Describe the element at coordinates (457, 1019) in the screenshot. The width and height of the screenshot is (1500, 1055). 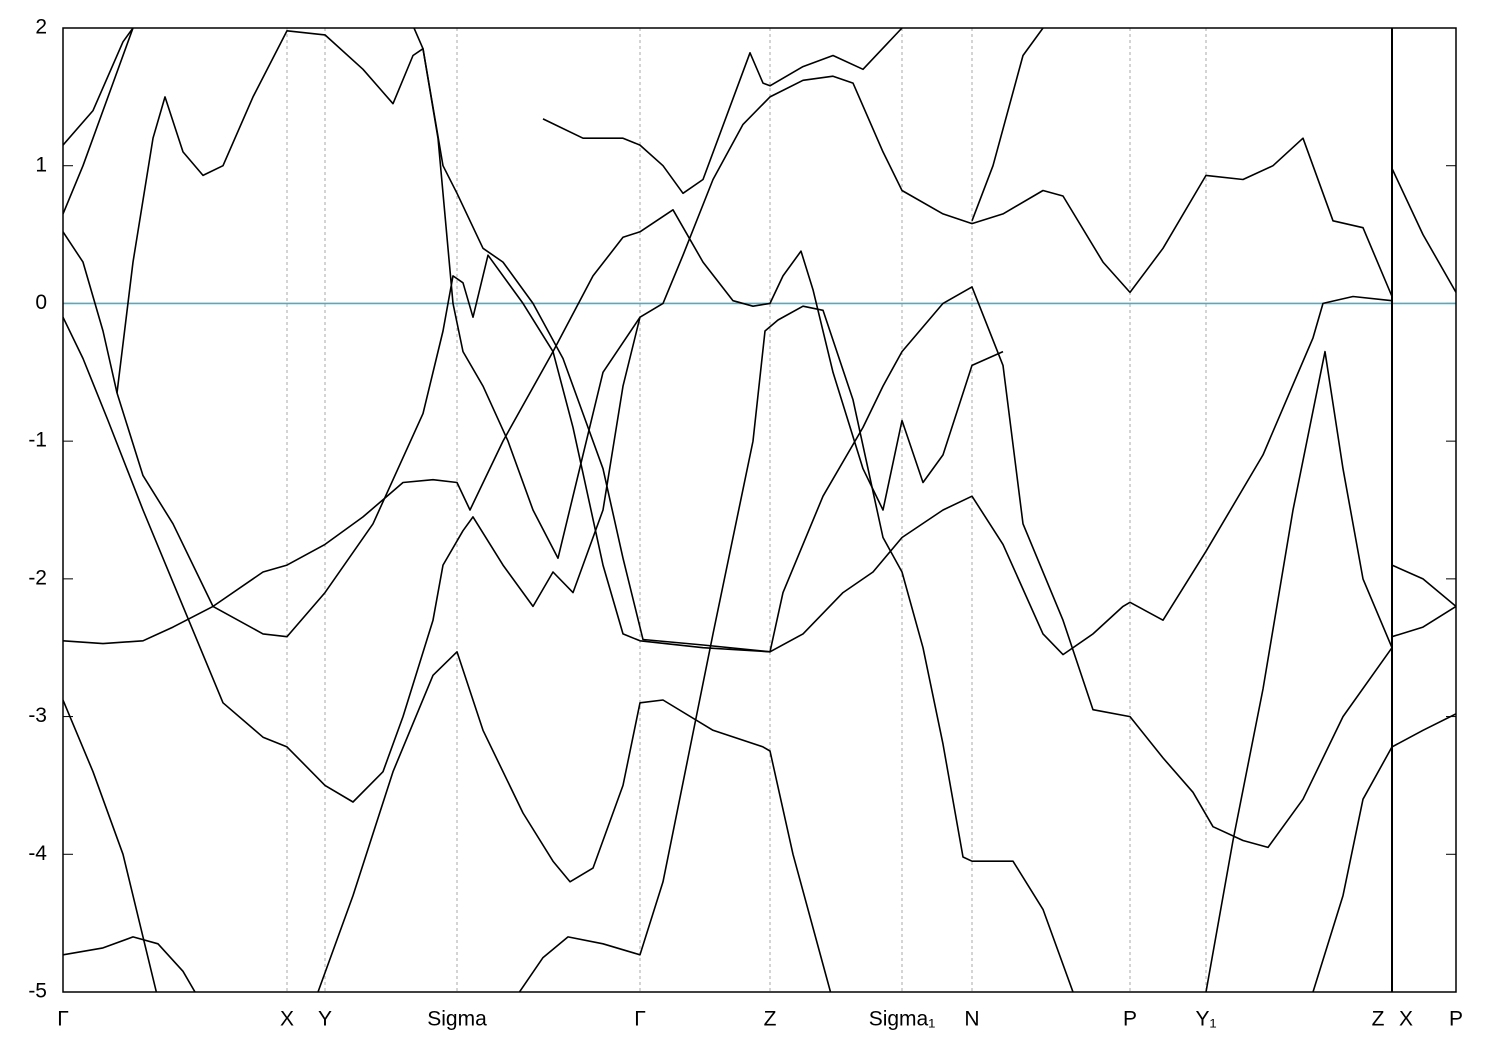
I see `x-tick-label: Sigma` at that location.